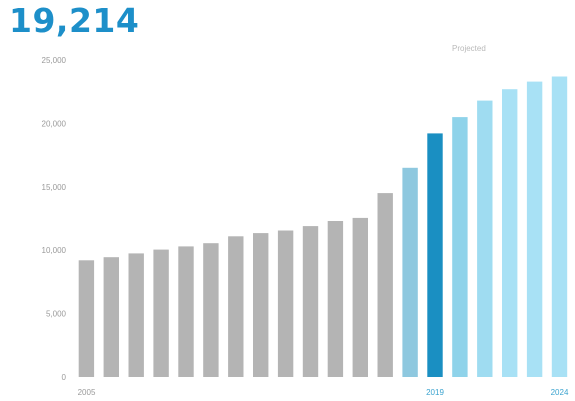  I want to click on bar-2023, so click(534, 229).